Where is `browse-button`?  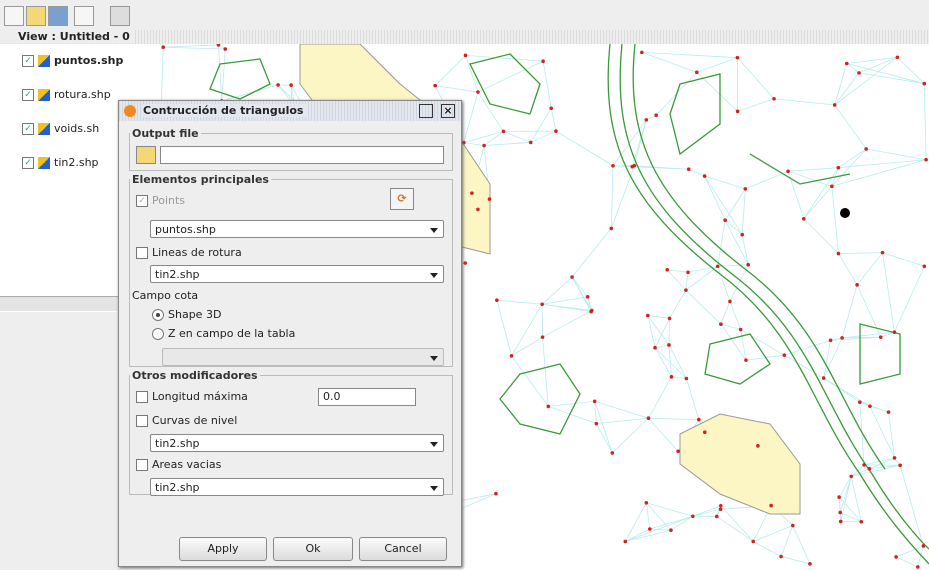 browse-button is located at coordinates (146, 155).